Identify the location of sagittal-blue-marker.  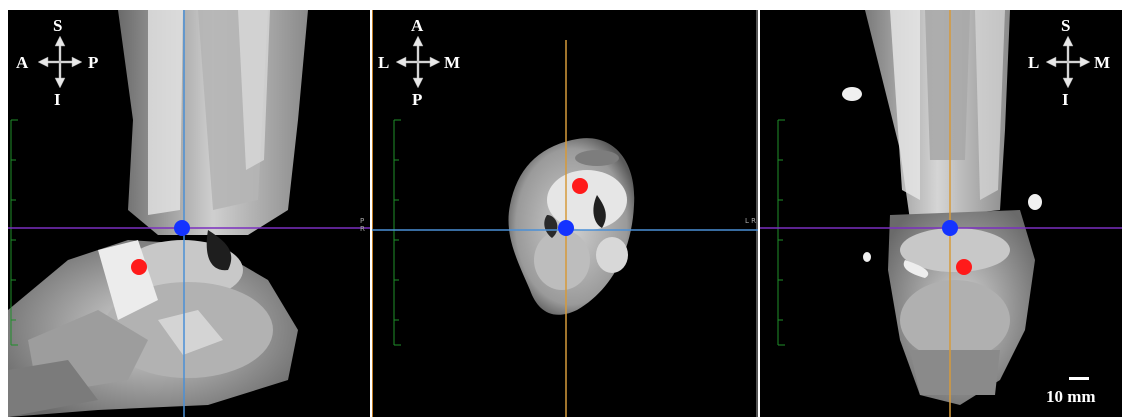
(182, 228).